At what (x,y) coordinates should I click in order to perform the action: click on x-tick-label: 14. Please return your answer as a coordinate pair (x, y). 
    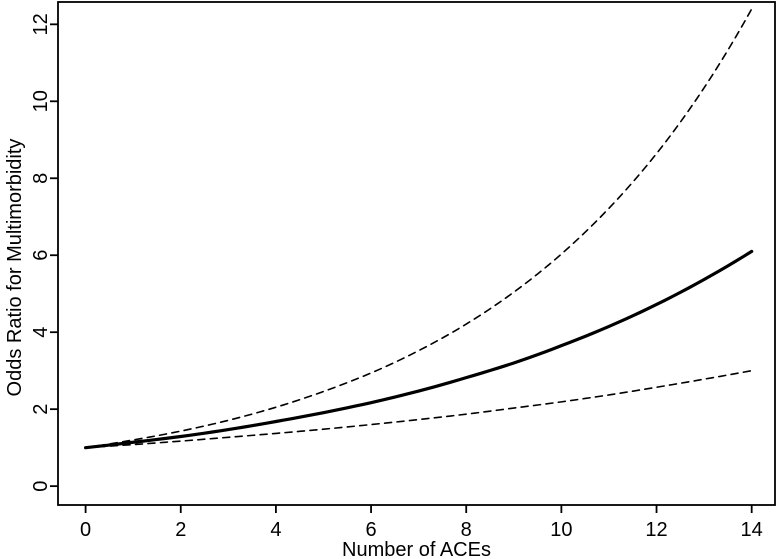
    Looking at the image, I should click on (752, 530).